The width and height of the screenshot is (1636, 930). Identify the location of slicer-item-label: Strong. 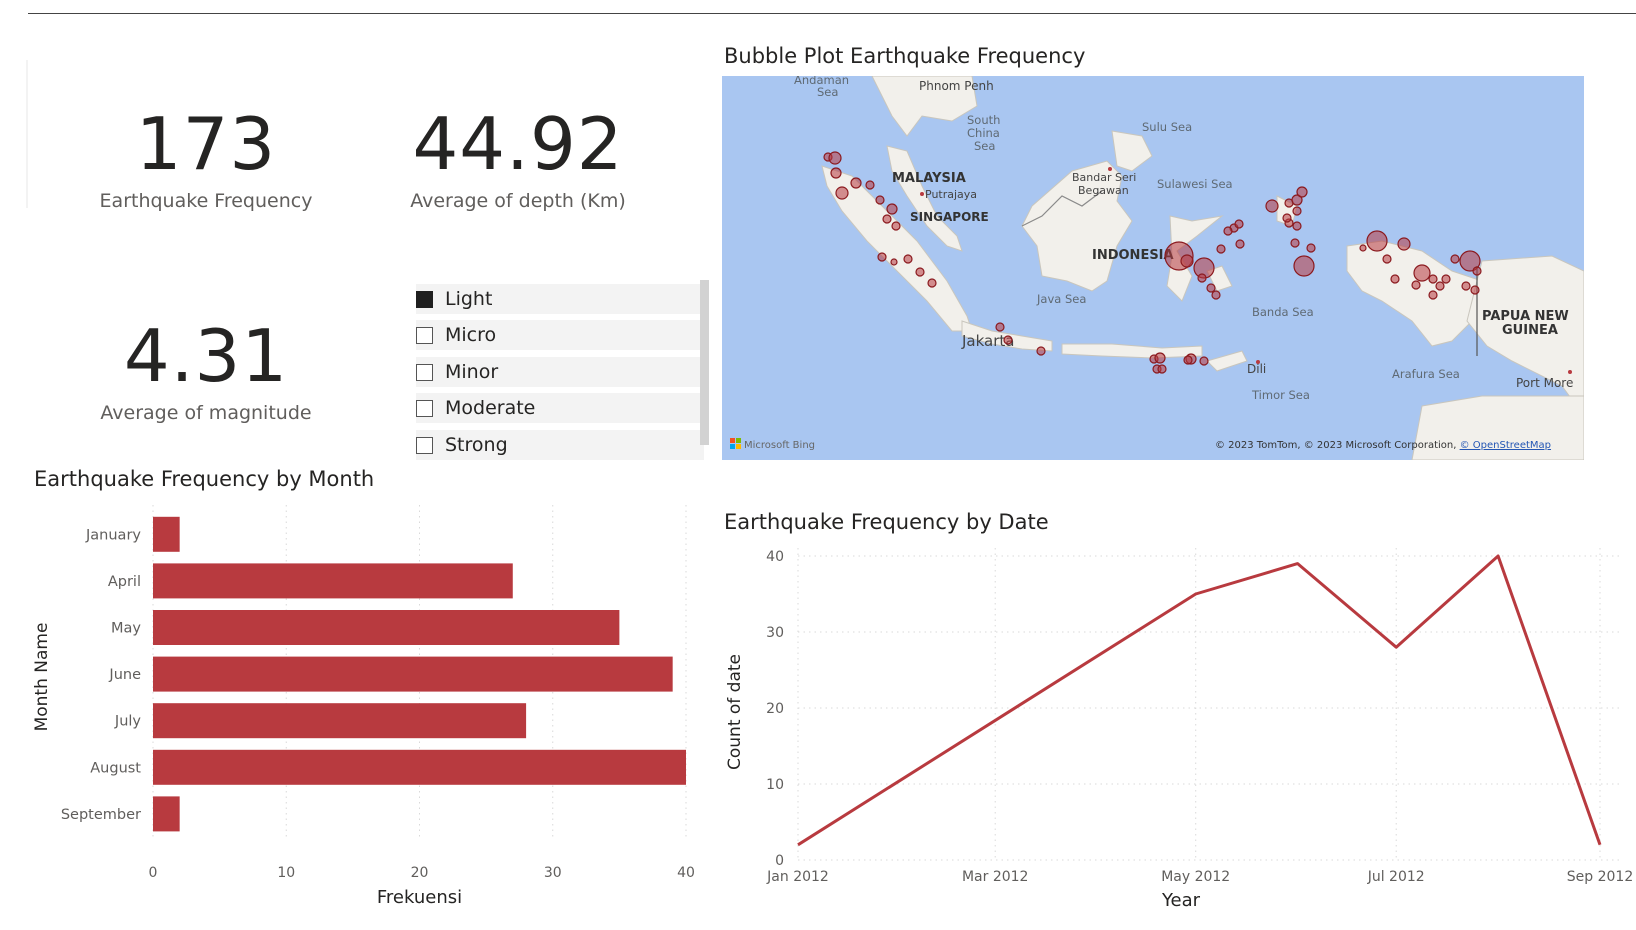
(476, 445).